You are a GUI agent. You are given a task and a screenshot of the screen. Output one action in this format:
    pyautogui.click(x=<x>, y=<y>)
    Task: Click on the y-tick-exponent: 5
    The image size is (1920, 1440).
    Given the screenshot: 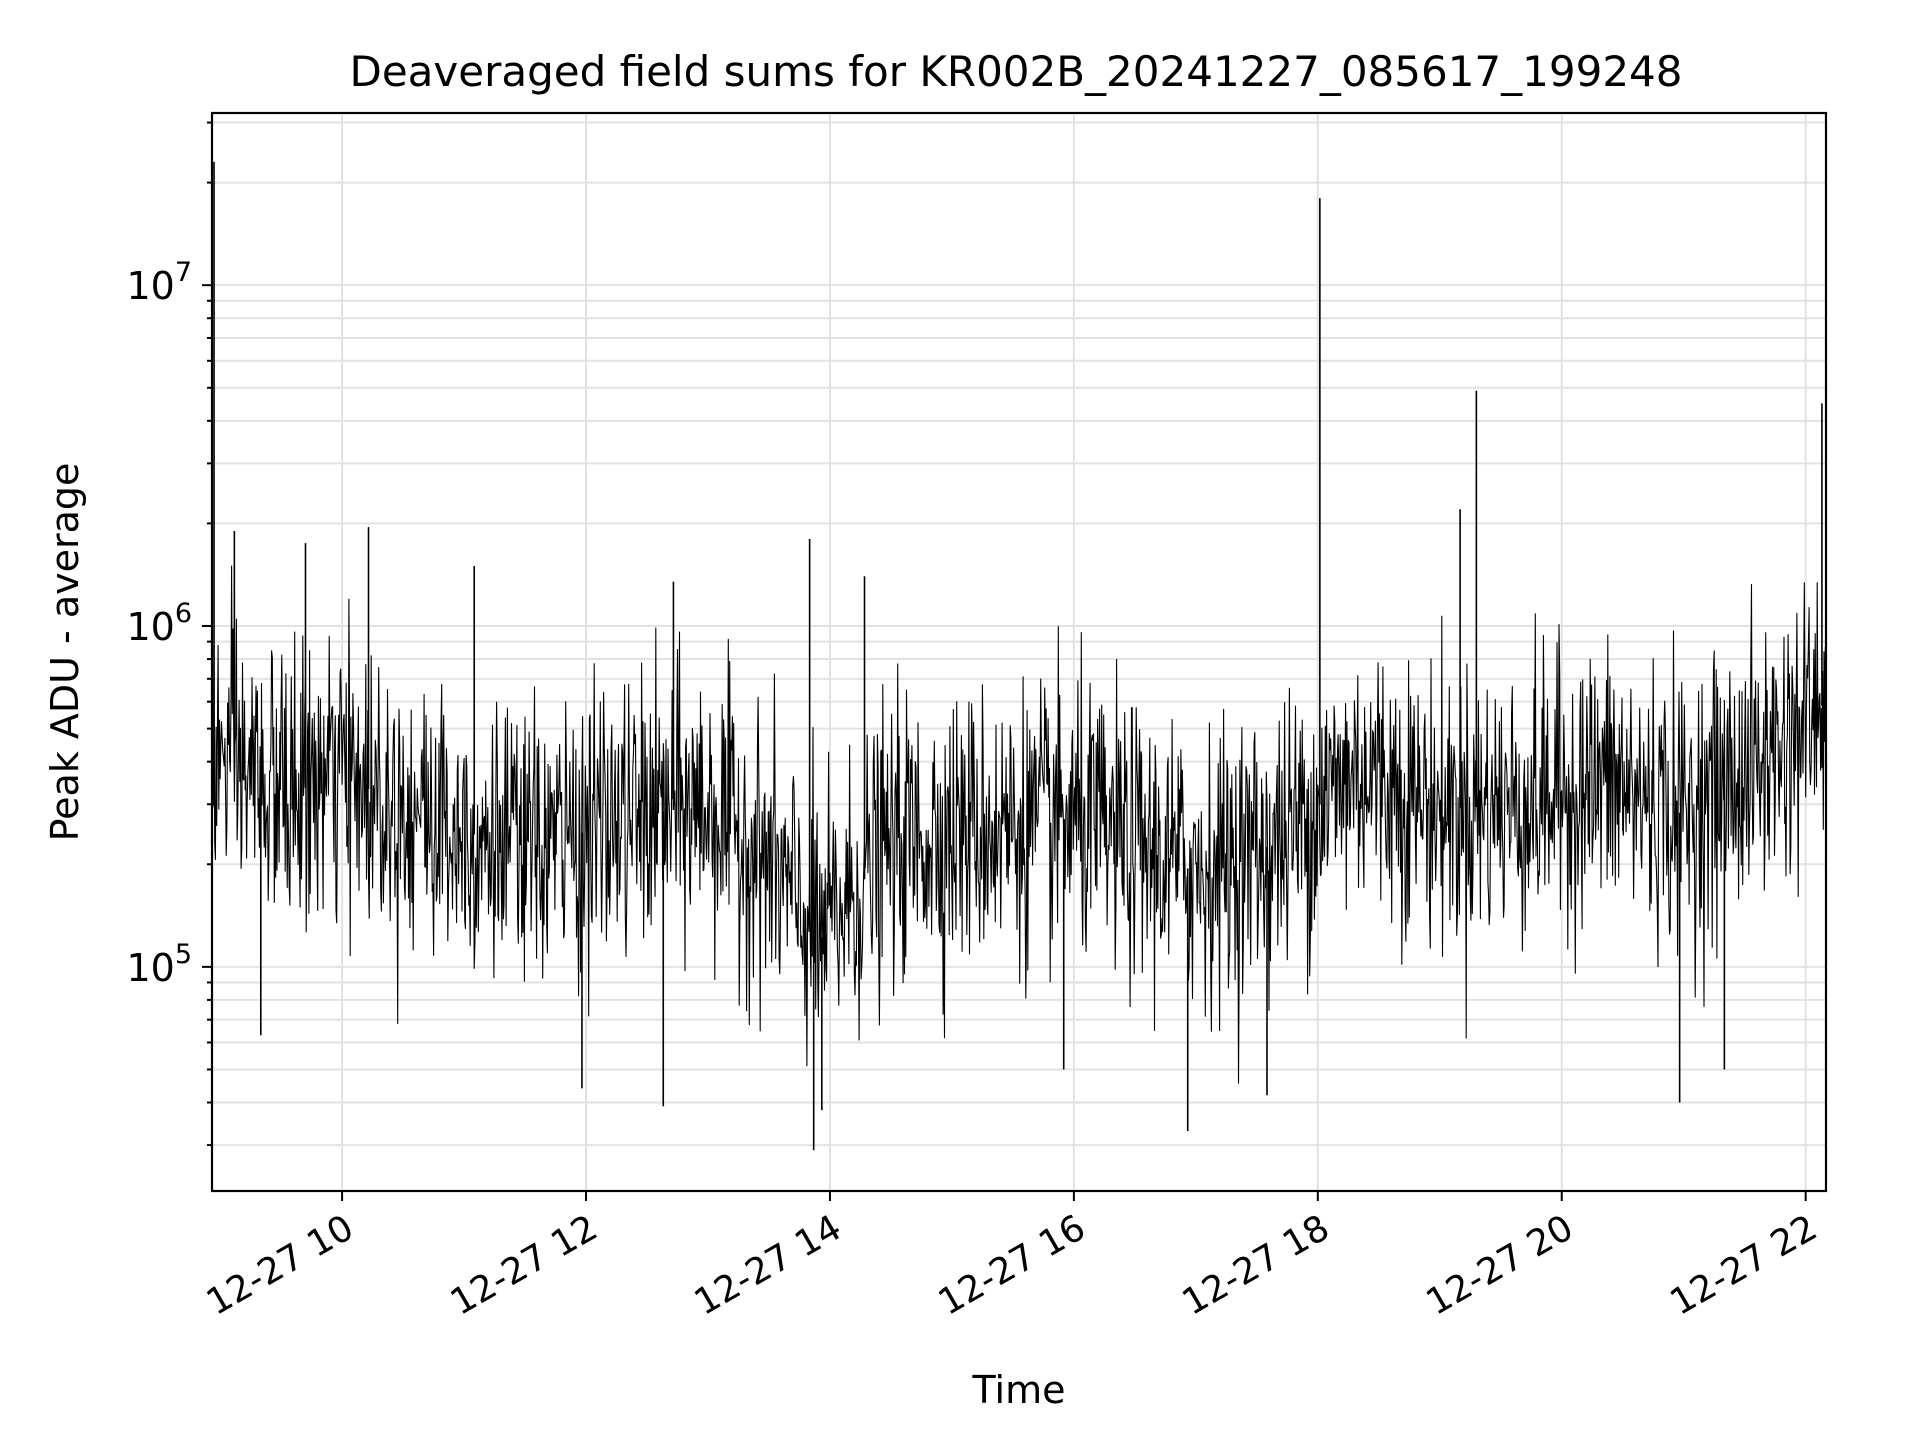 What is the action you would take?
    pyautogui.click(x=183, y=954)
    